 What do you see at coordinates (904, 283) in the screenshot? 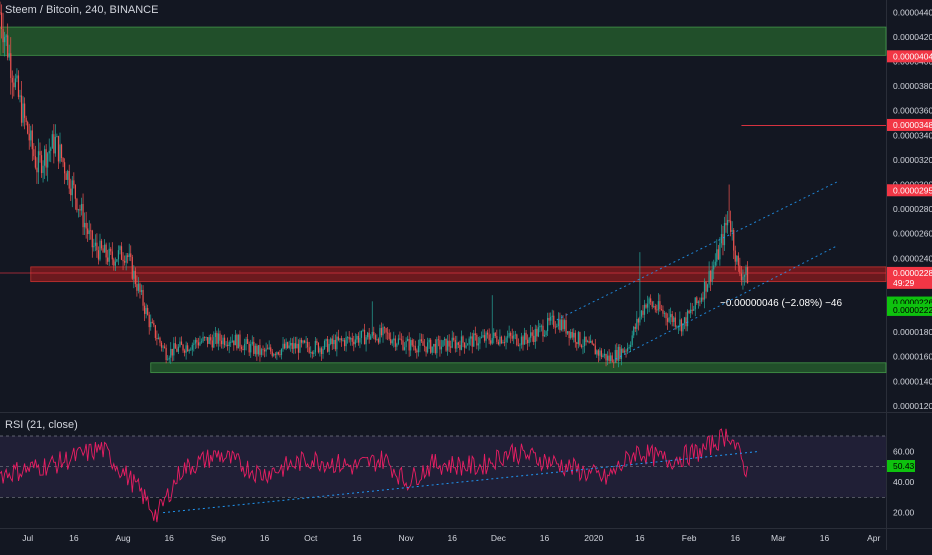
I see `price-badge-label: 49:29` at bounding box center [904, 283].